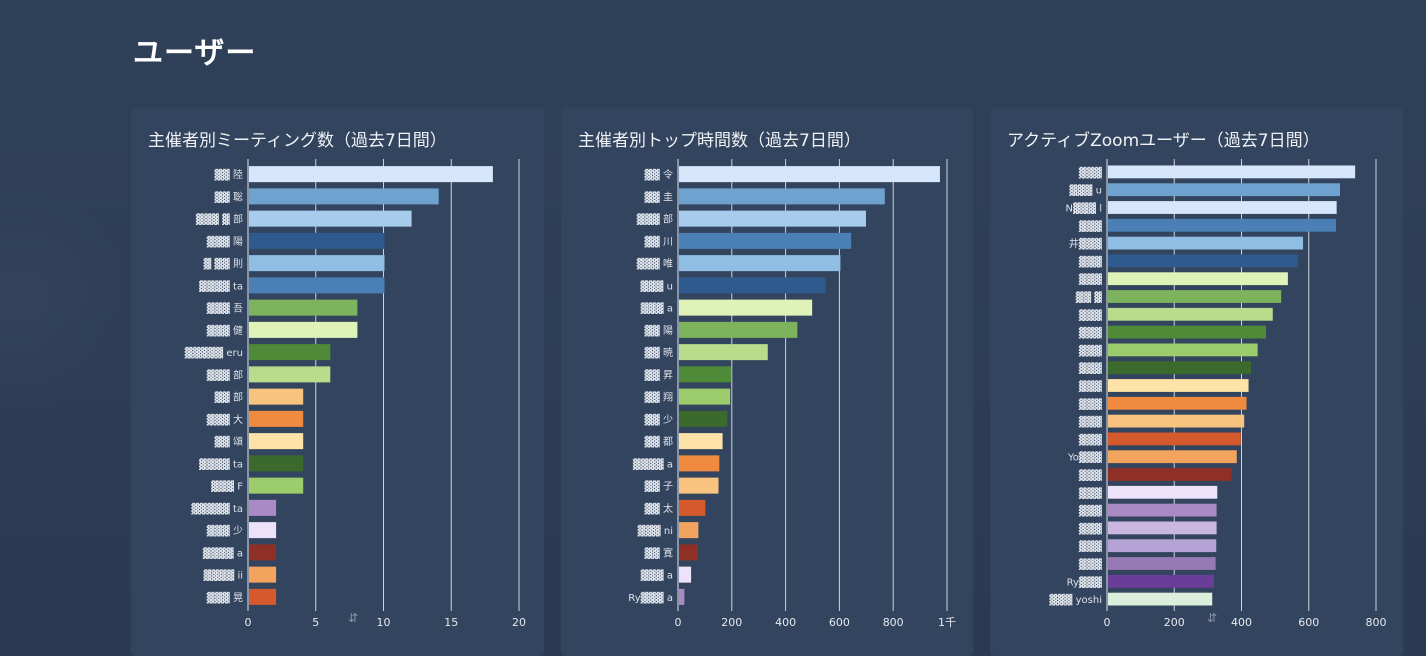 The image size is (1426, 656). What do you see at coordinates (658, 508) in the screenshot?
I see `y-category-label: ▓▓ 太` at bounding box center [658, 508].